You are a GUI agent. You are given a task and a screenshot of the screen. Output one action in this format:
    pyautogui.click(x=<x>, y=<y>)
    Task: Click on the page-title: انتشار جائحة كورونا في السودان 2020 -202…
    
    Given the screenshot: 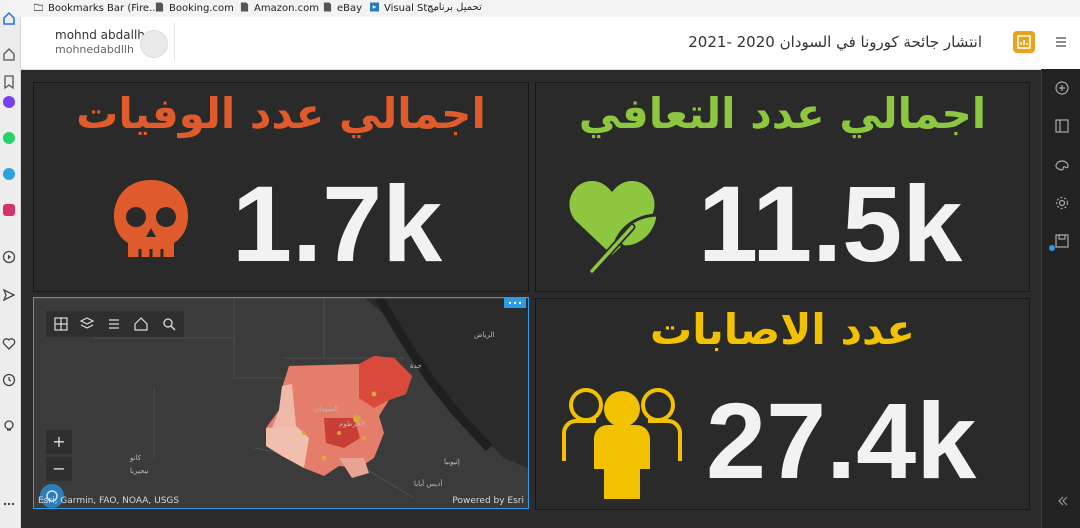 What is the action you would take?
    pyautogui.click(x=835, y=42)
    